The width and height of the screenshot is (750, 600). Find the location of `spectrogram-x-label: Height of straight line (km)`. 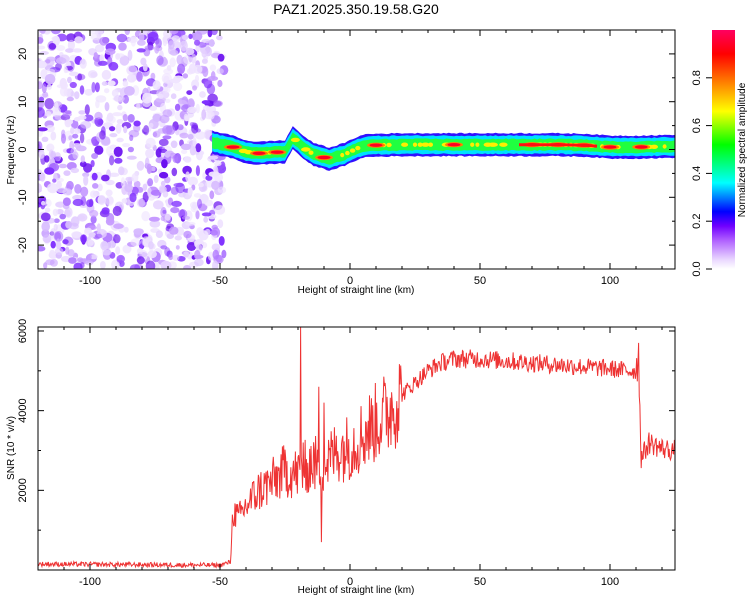

spectrogram-x-label: Height of straight line (km) is located at coordinates (356, 290).